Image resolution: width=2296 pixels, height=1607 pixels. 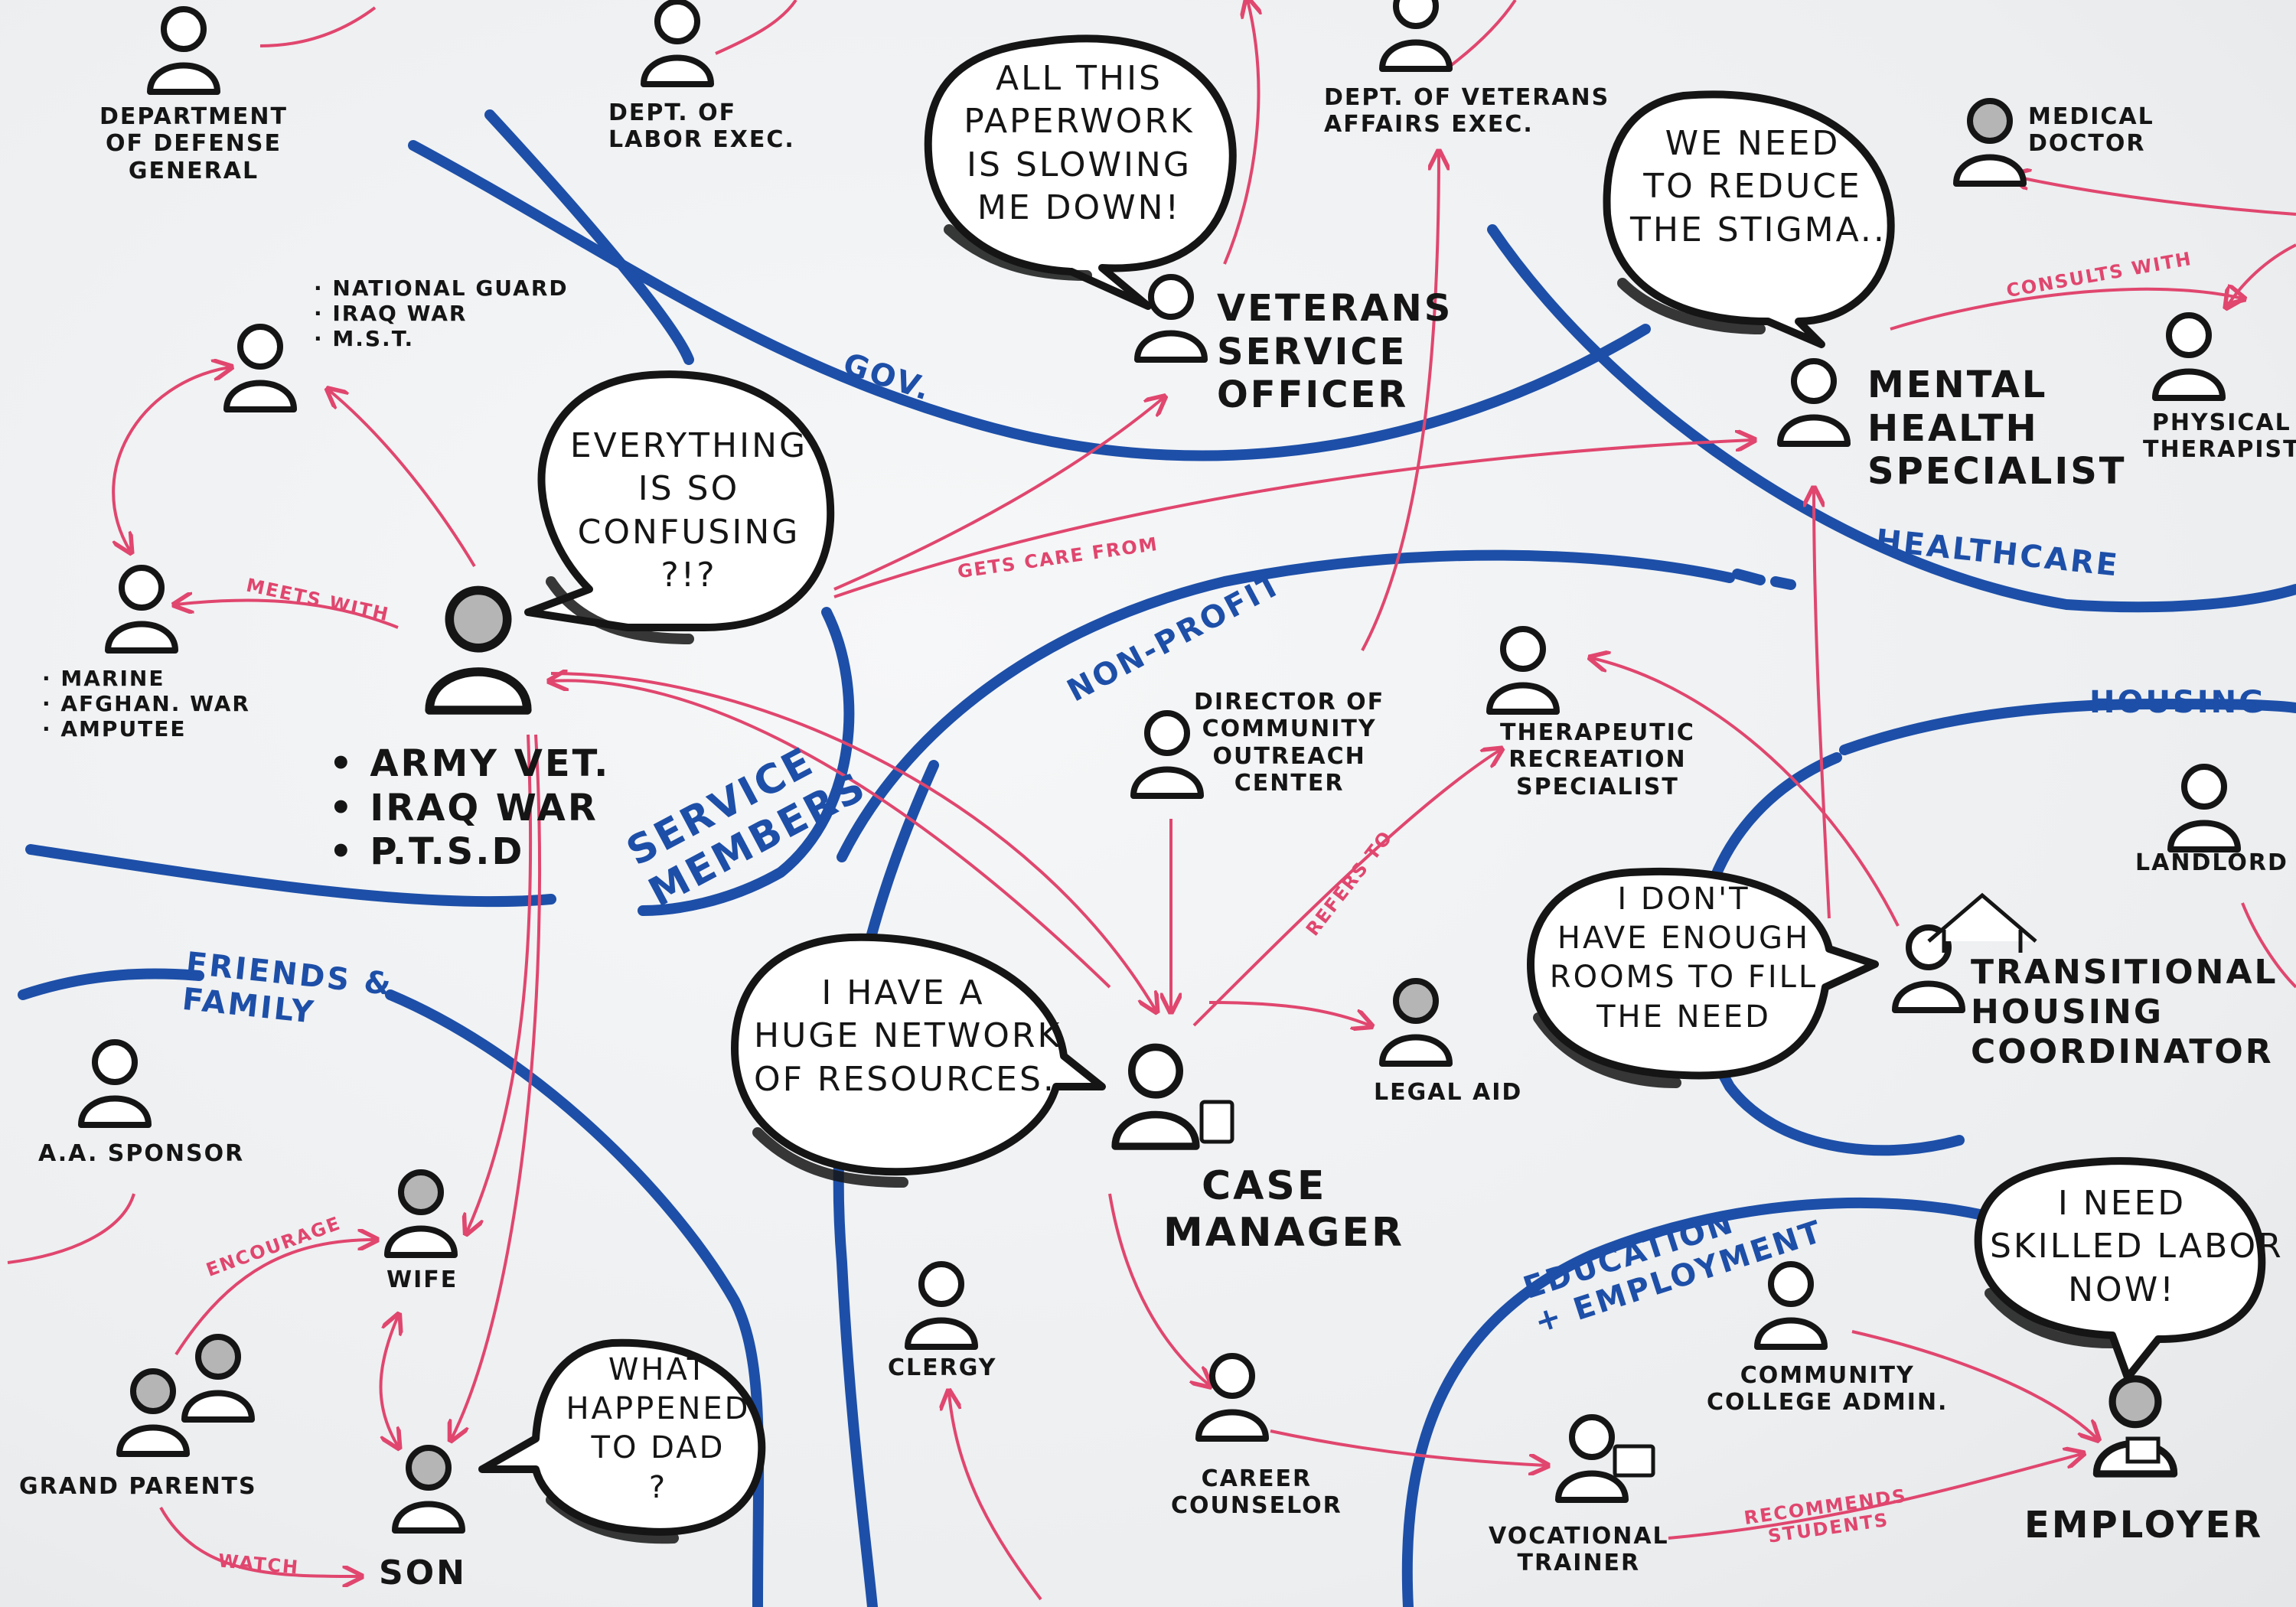 I want to click on label-line: COMMUNITY, so click(x=1827, y=1376).